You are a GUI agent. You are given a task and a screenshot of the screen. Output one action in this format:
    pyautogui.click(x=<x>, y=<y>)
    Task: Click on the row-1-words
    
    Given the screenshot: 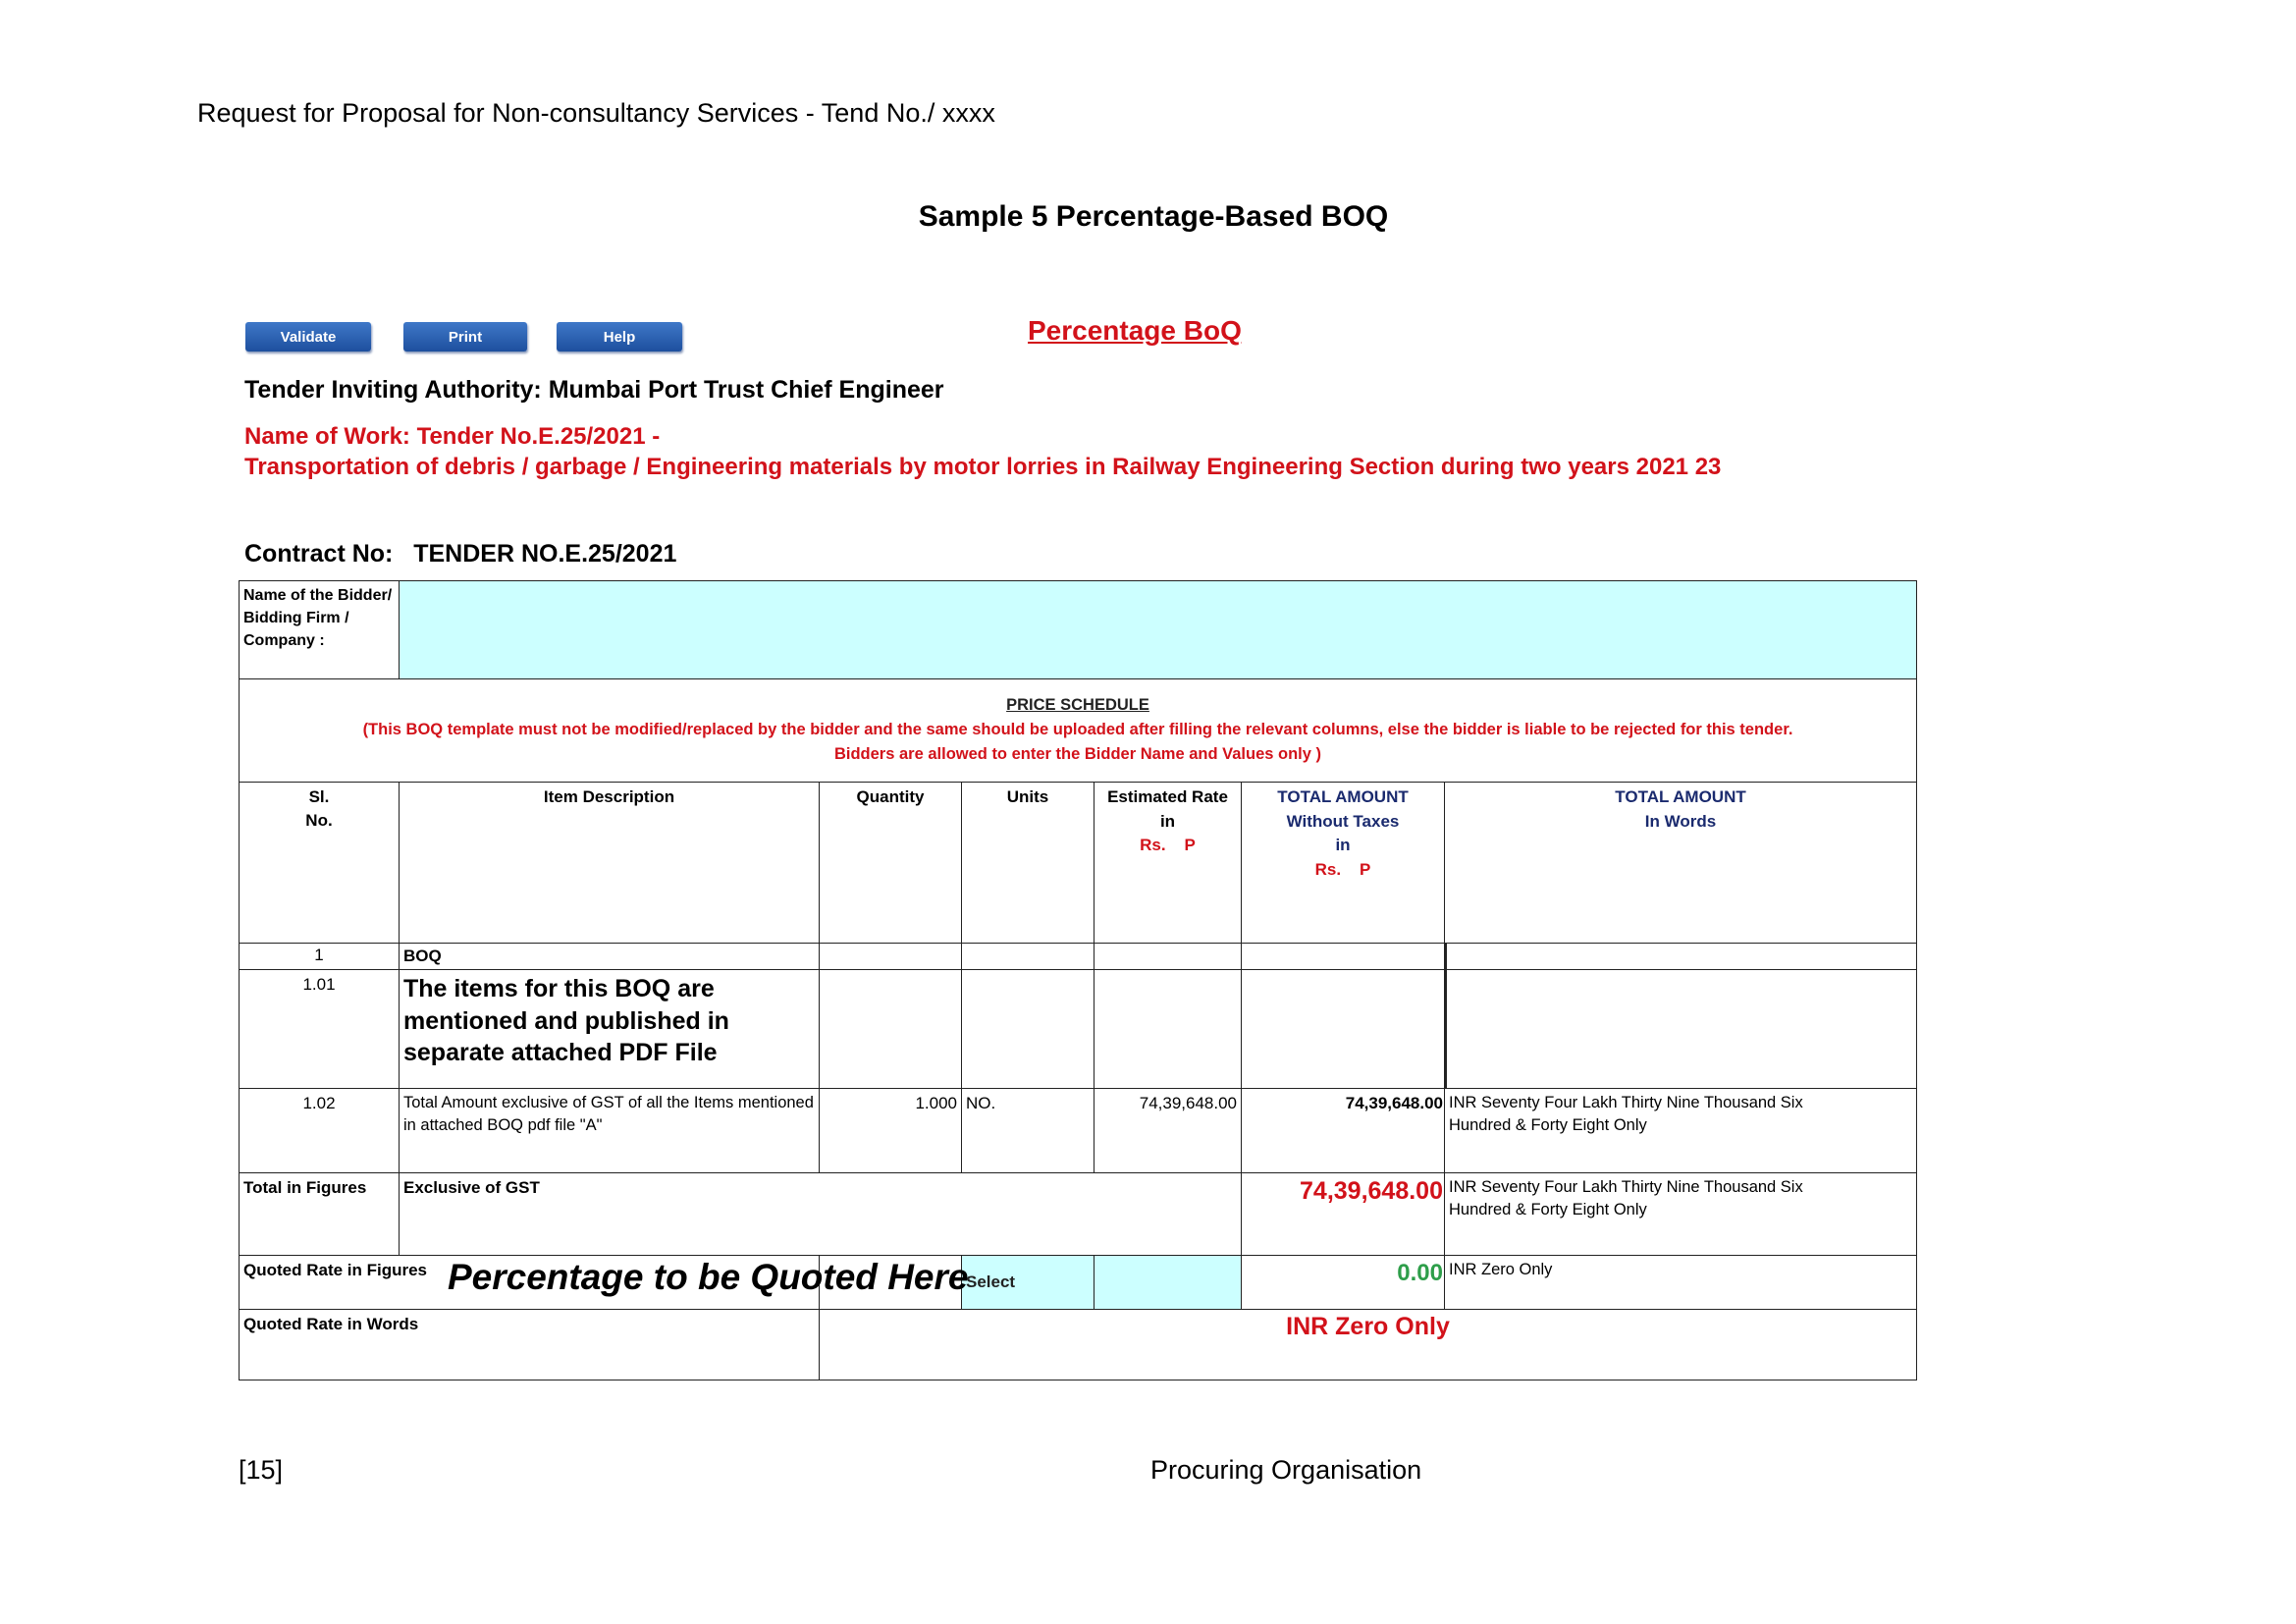 What is the action you would take?
    pyautogui.click(x=1680, y=956)
    